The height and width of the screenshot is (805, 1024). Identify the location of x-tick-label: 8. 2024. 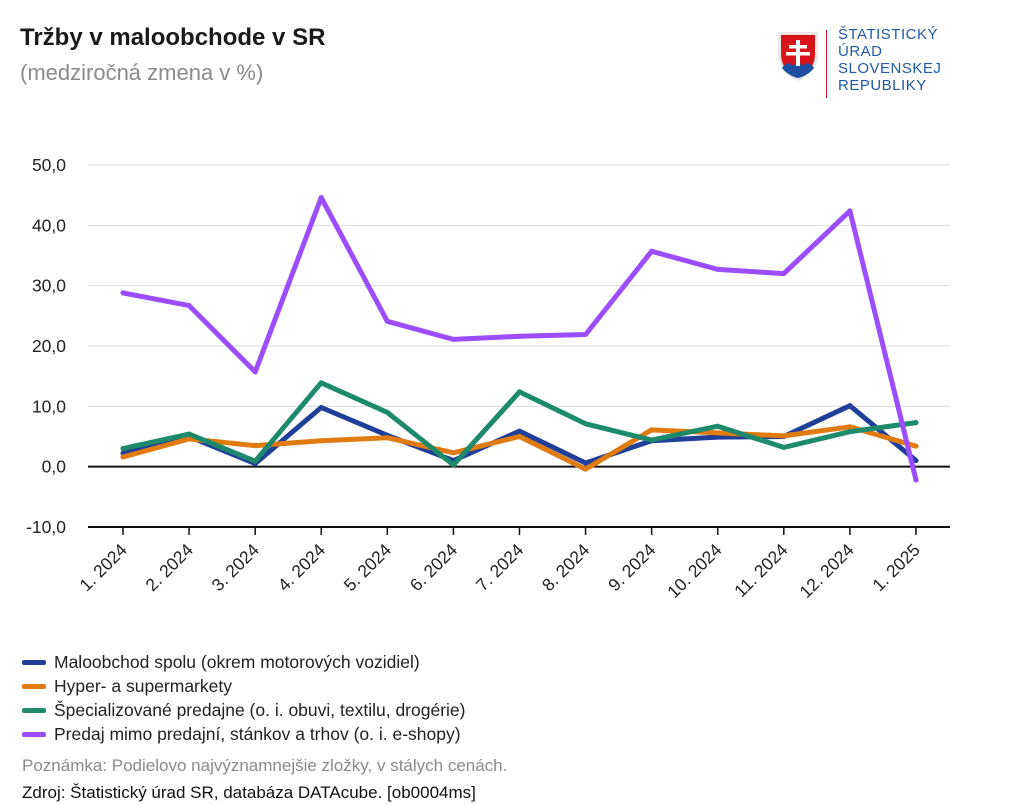
(566, 567).